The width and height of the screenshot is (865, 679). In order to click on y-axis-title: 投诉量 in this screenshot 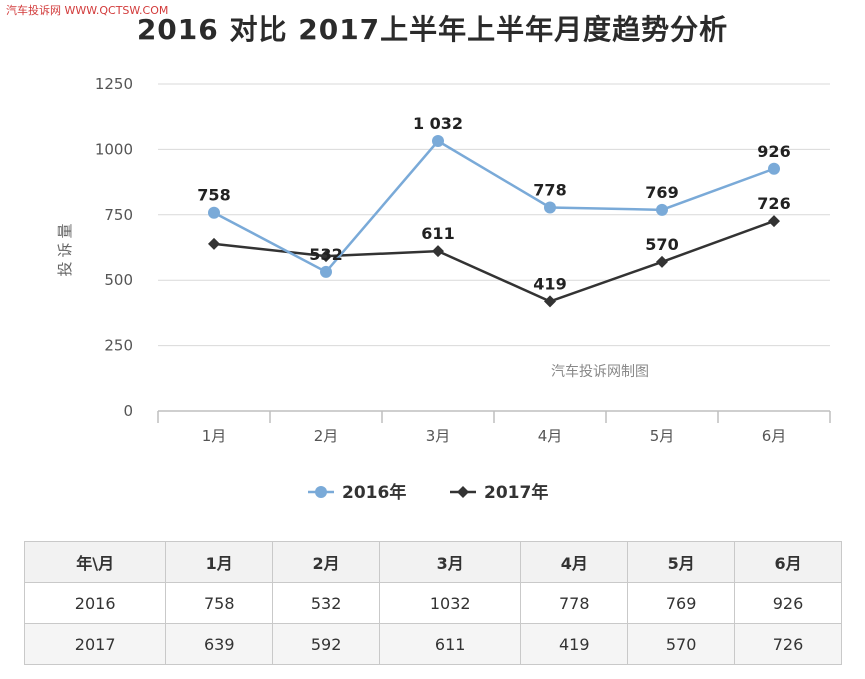, I will do `click(65, 247)`.